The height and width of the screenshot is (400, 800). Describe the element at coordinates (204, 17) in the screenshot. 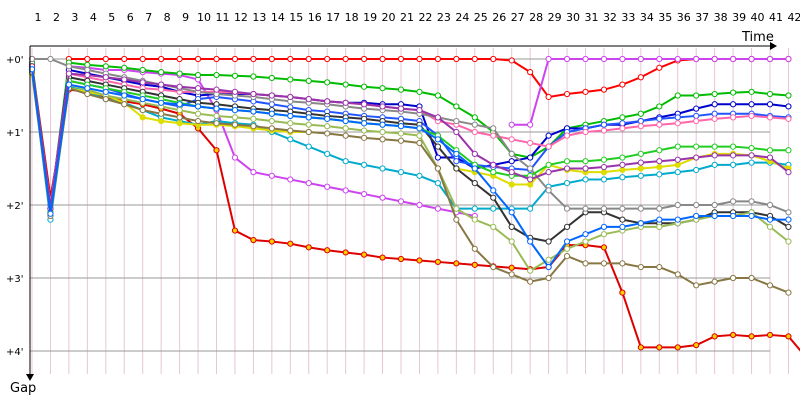

I see `lap-tick-label: 10` at that location.